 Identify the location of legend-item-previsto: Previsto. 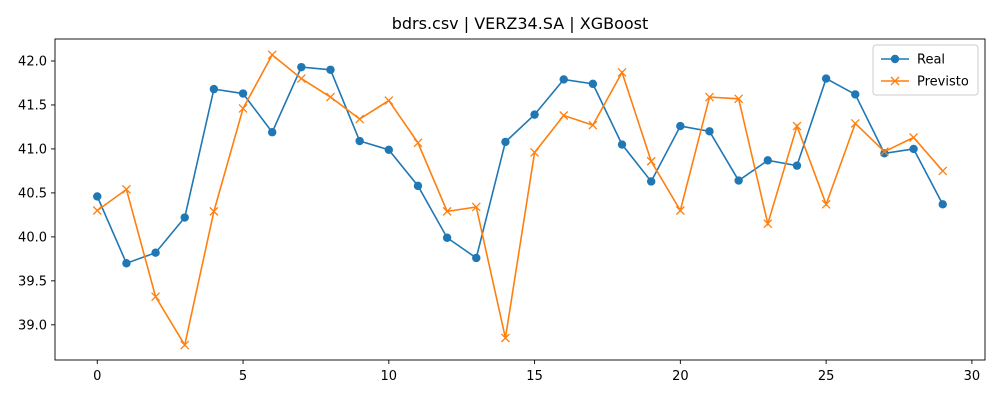
(925, 82).